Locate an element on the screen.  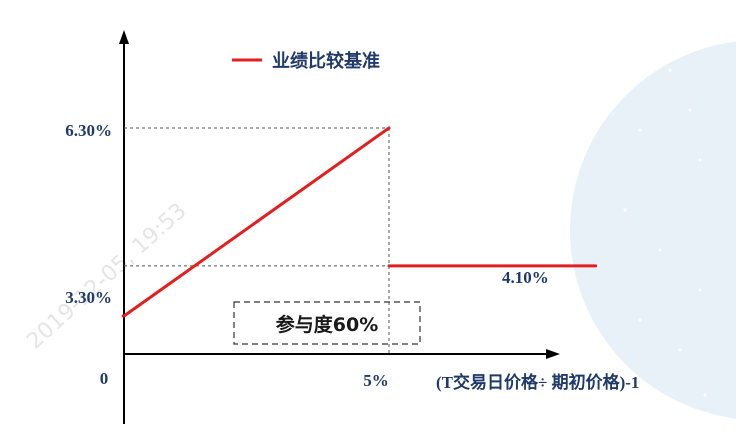
participation-box is located at coordinates (327, 323).